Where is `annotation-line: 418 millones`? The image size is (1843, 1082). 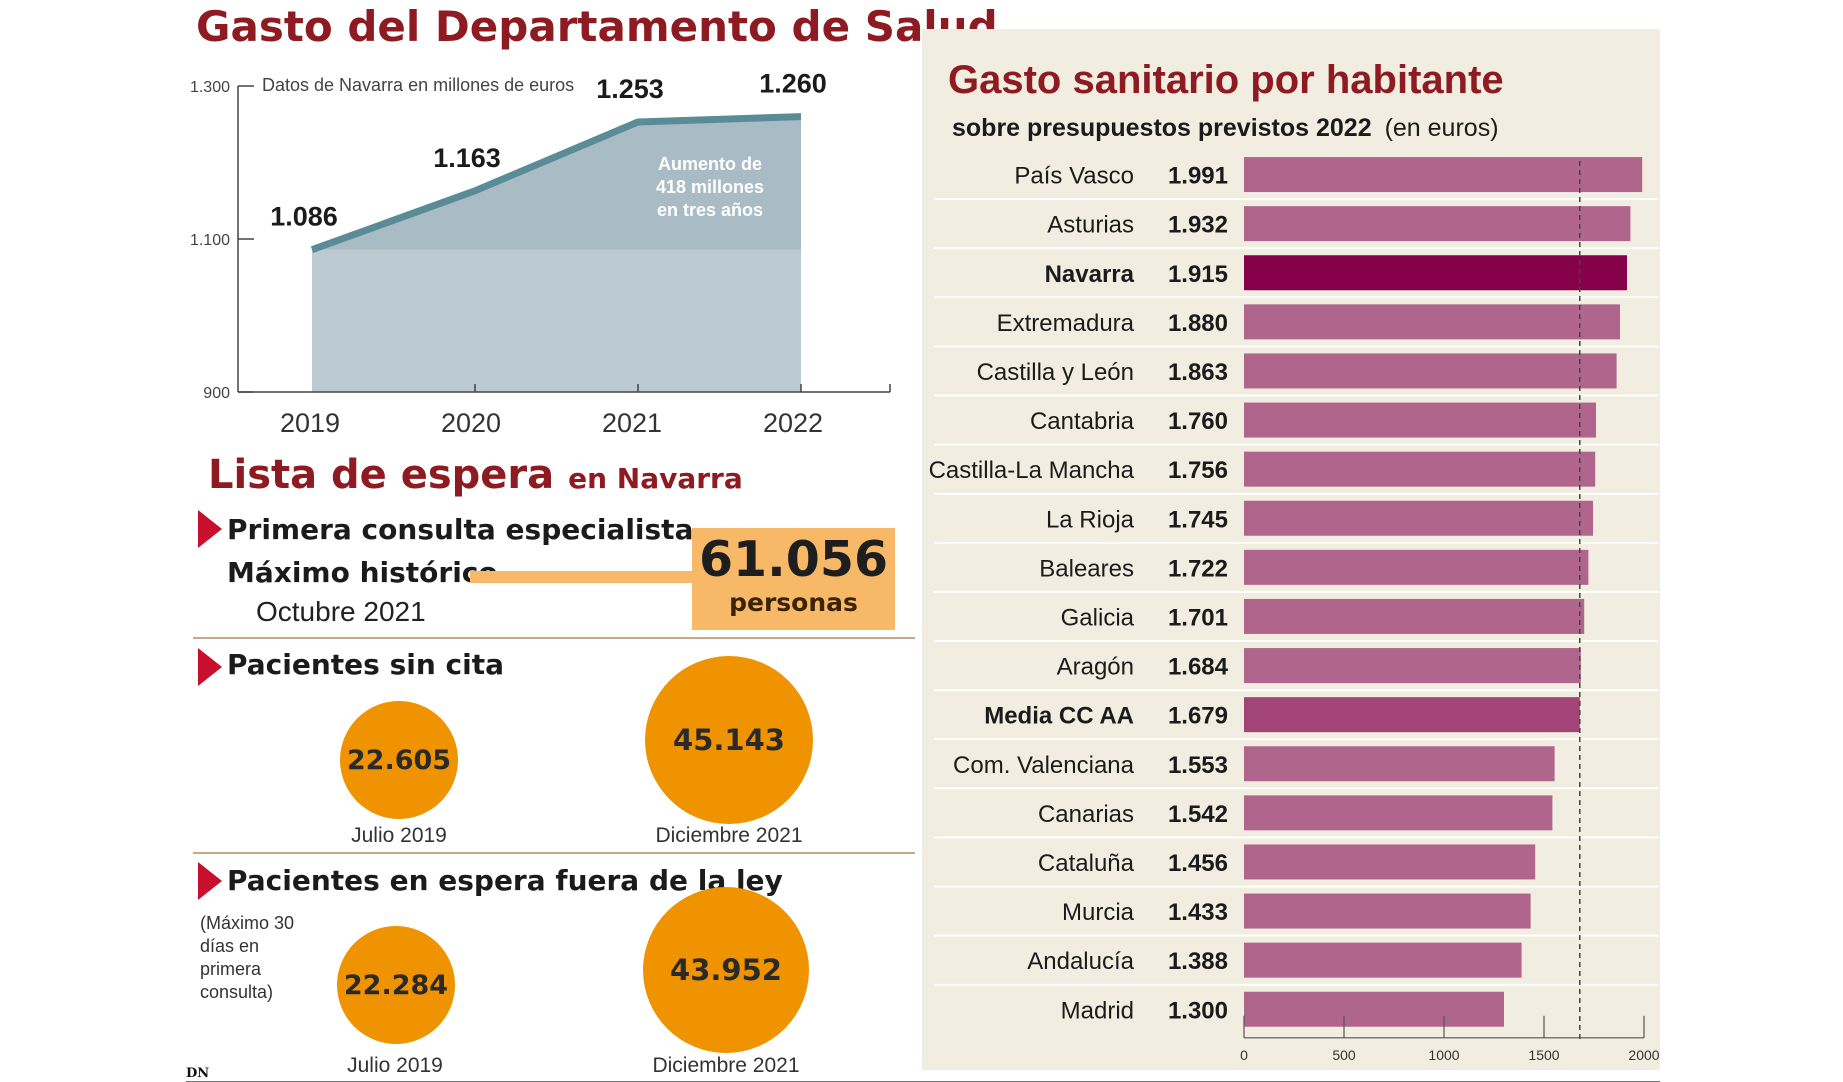 annotation-line: 418 millones is located at coordinates (710, 187).